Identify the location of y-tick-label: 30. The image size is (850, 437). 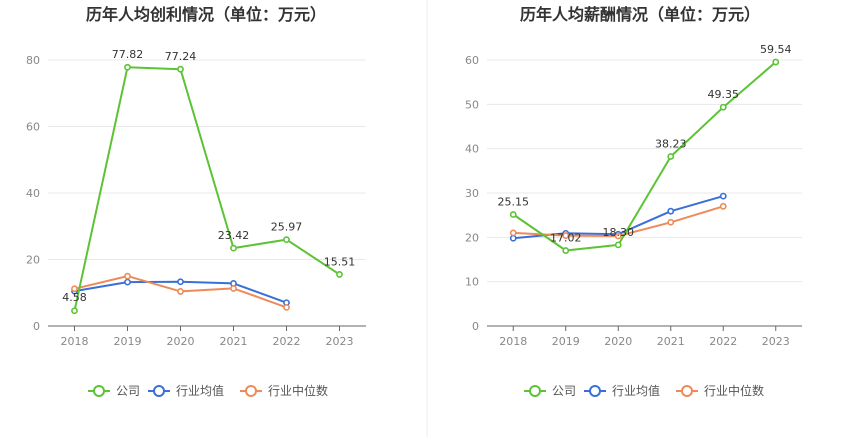
(472, 193).